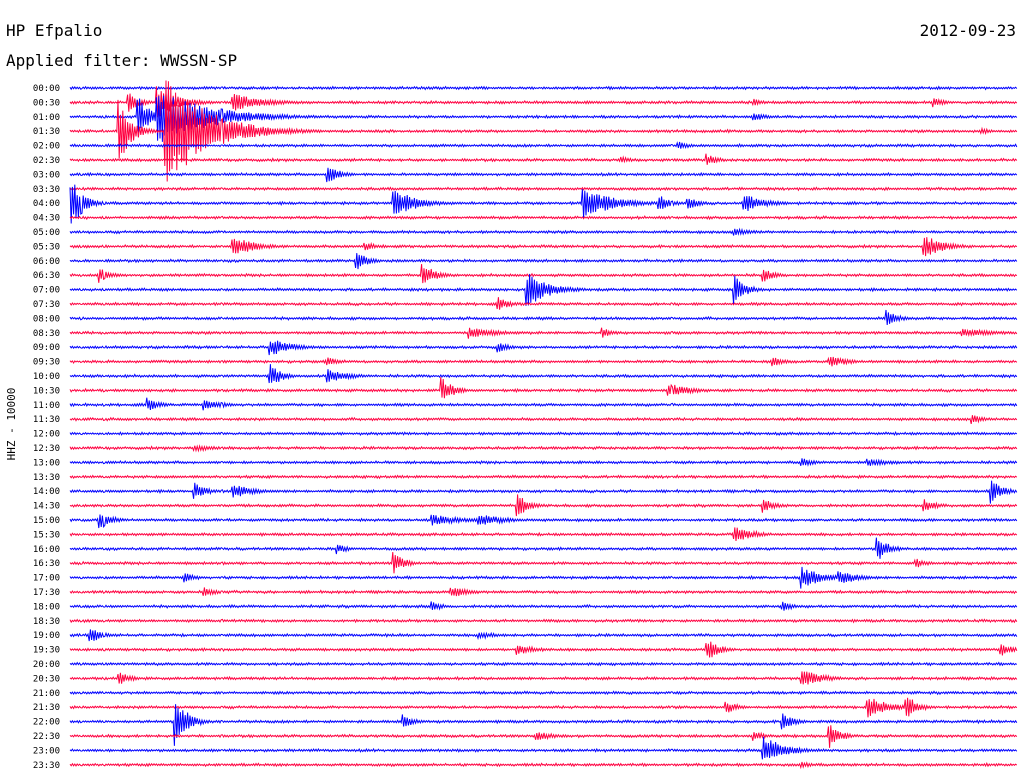 Image resolution: width=1024 pixels, height=780 pixels. I want to click on row-time-label: 19:00, so click(46, 636).